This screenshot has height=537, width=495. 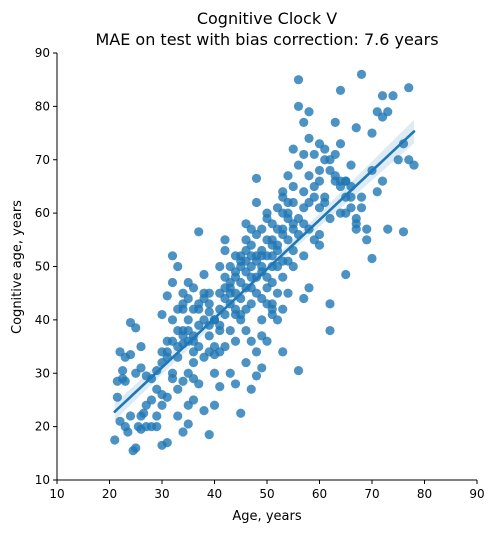 What do you see at coordinates (42, 106) in the screenshot?
I see `y-tick-label: 80` at bounding box center [42, 106].